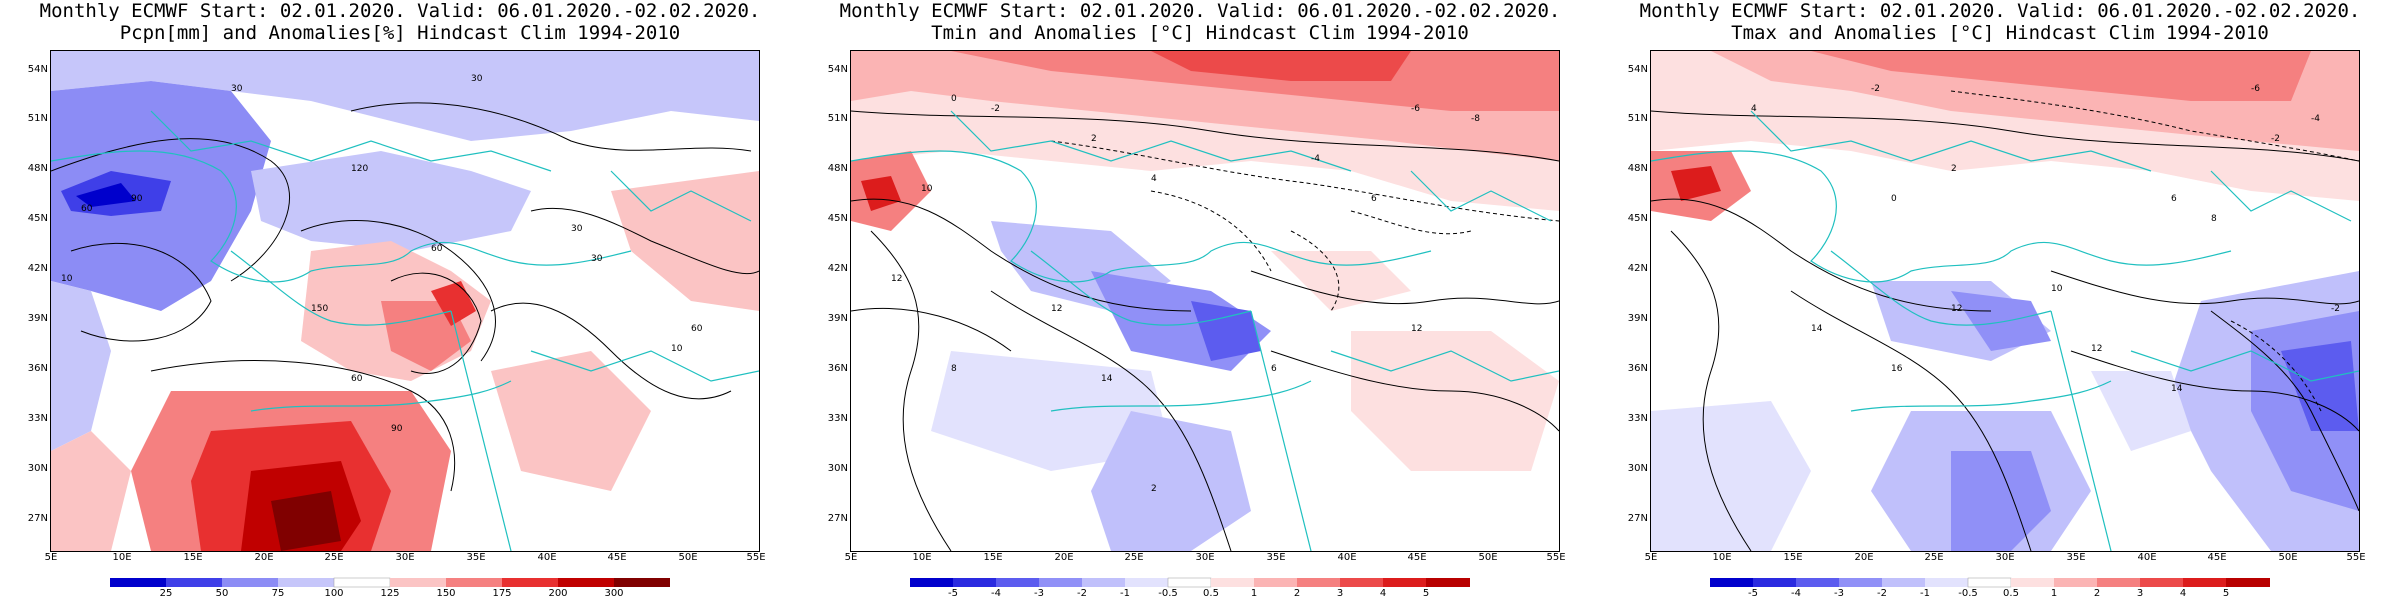 Image resolution: width=2400 pixels, height=600 pixels. What do you see at coordinates (1254, 593) in the screenshot?
I see `colorbar-label: 1` at bounding box center [1254, 593].